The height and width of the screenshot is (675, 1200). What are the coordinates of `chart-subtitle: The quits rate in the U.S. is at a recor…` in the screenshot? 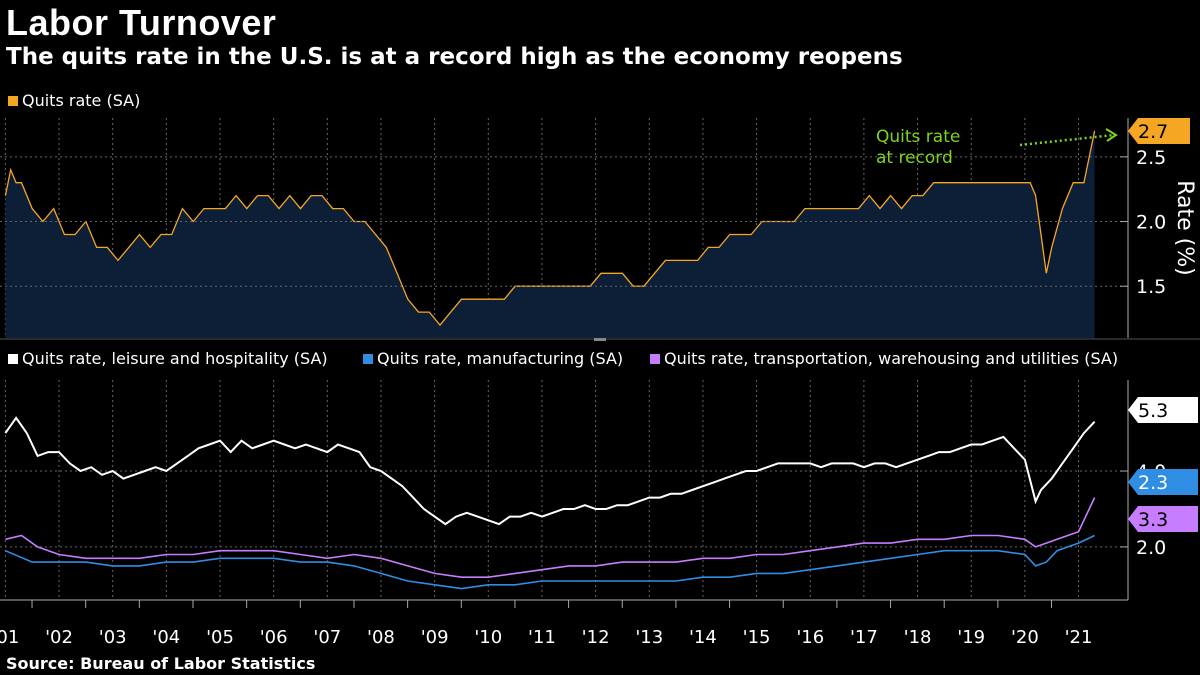 It's located at (454, 57).